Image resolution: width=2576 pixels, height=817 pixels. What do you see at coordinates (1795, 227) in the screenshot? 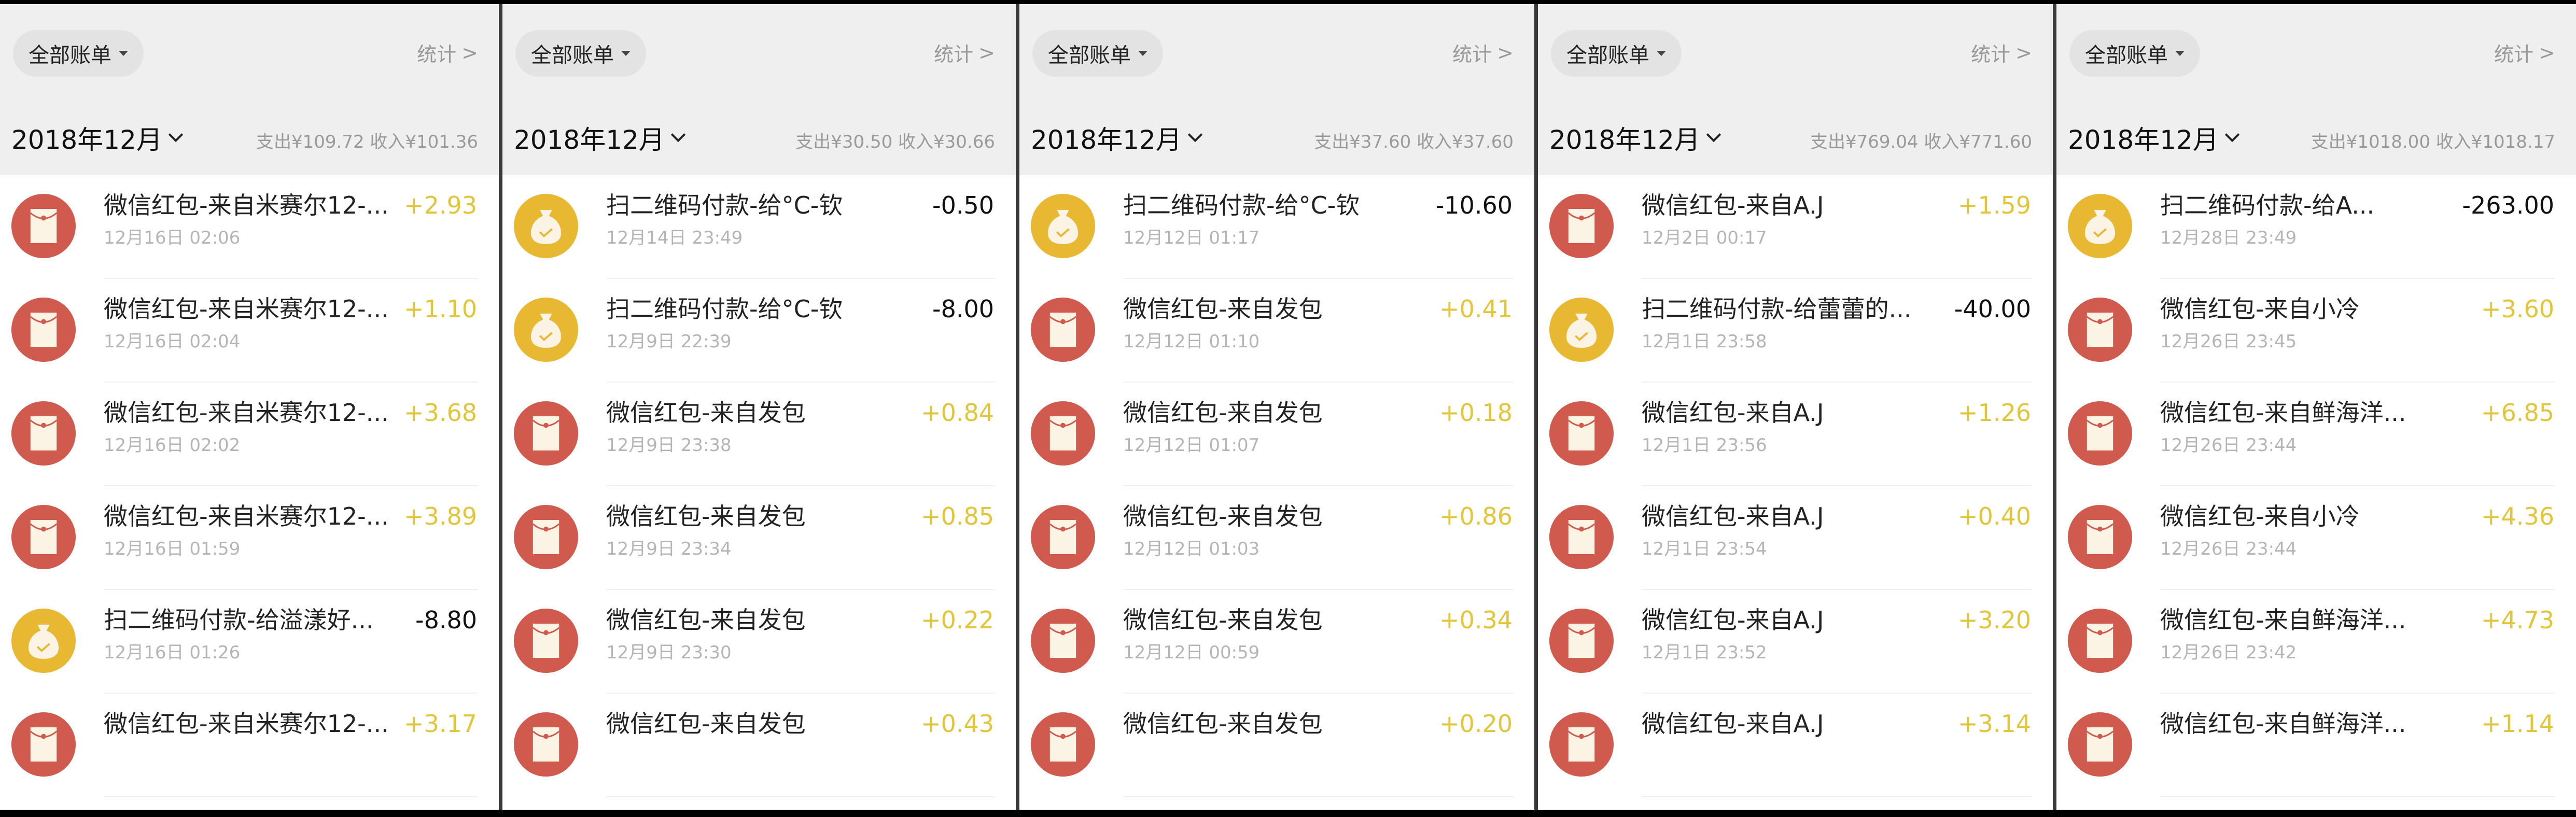
I see `transaction-row: 微信红包-来自A.J 12月2日 00:17 +1.59` at bounding box center [1795, 227].